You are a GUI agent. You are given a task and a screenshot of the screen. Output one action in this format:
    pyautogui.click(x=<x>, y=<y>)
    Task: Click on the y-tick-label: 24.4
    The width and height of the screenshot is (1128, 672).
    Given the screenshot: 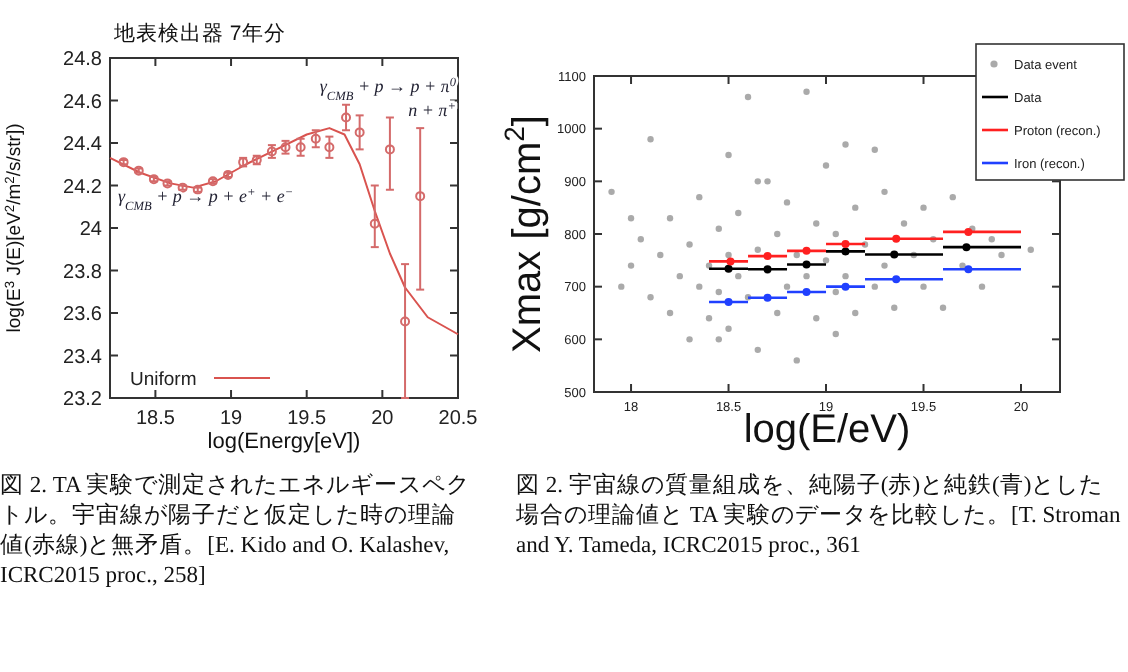 What is the action you would take?
    pyautogui.click(x=83, y=145)
    